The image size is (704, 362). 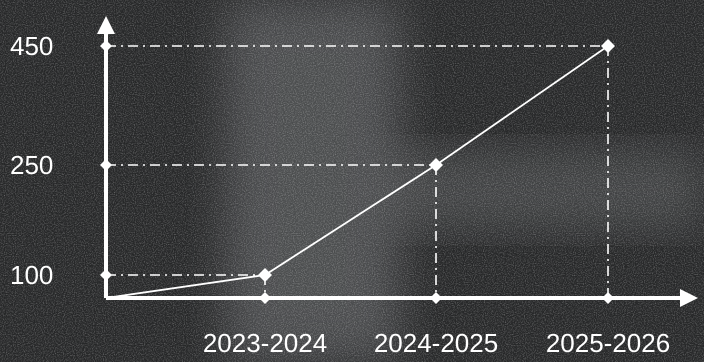 What do you see at coordinates (436, 343) in the screenshot?
I see `x-tick-label: 2024-2025` at bounding box center [436, 343].